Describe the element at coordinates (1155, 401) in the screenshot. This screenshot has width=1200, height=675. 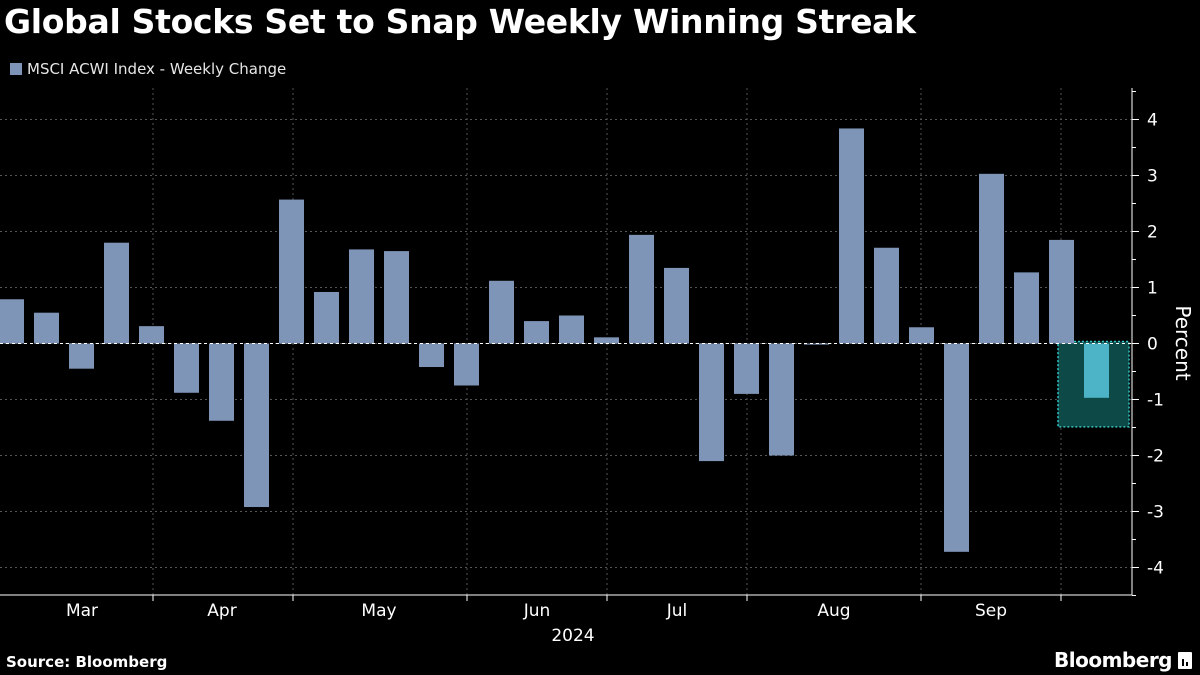
I see `y-tick-label: -1` at that location.